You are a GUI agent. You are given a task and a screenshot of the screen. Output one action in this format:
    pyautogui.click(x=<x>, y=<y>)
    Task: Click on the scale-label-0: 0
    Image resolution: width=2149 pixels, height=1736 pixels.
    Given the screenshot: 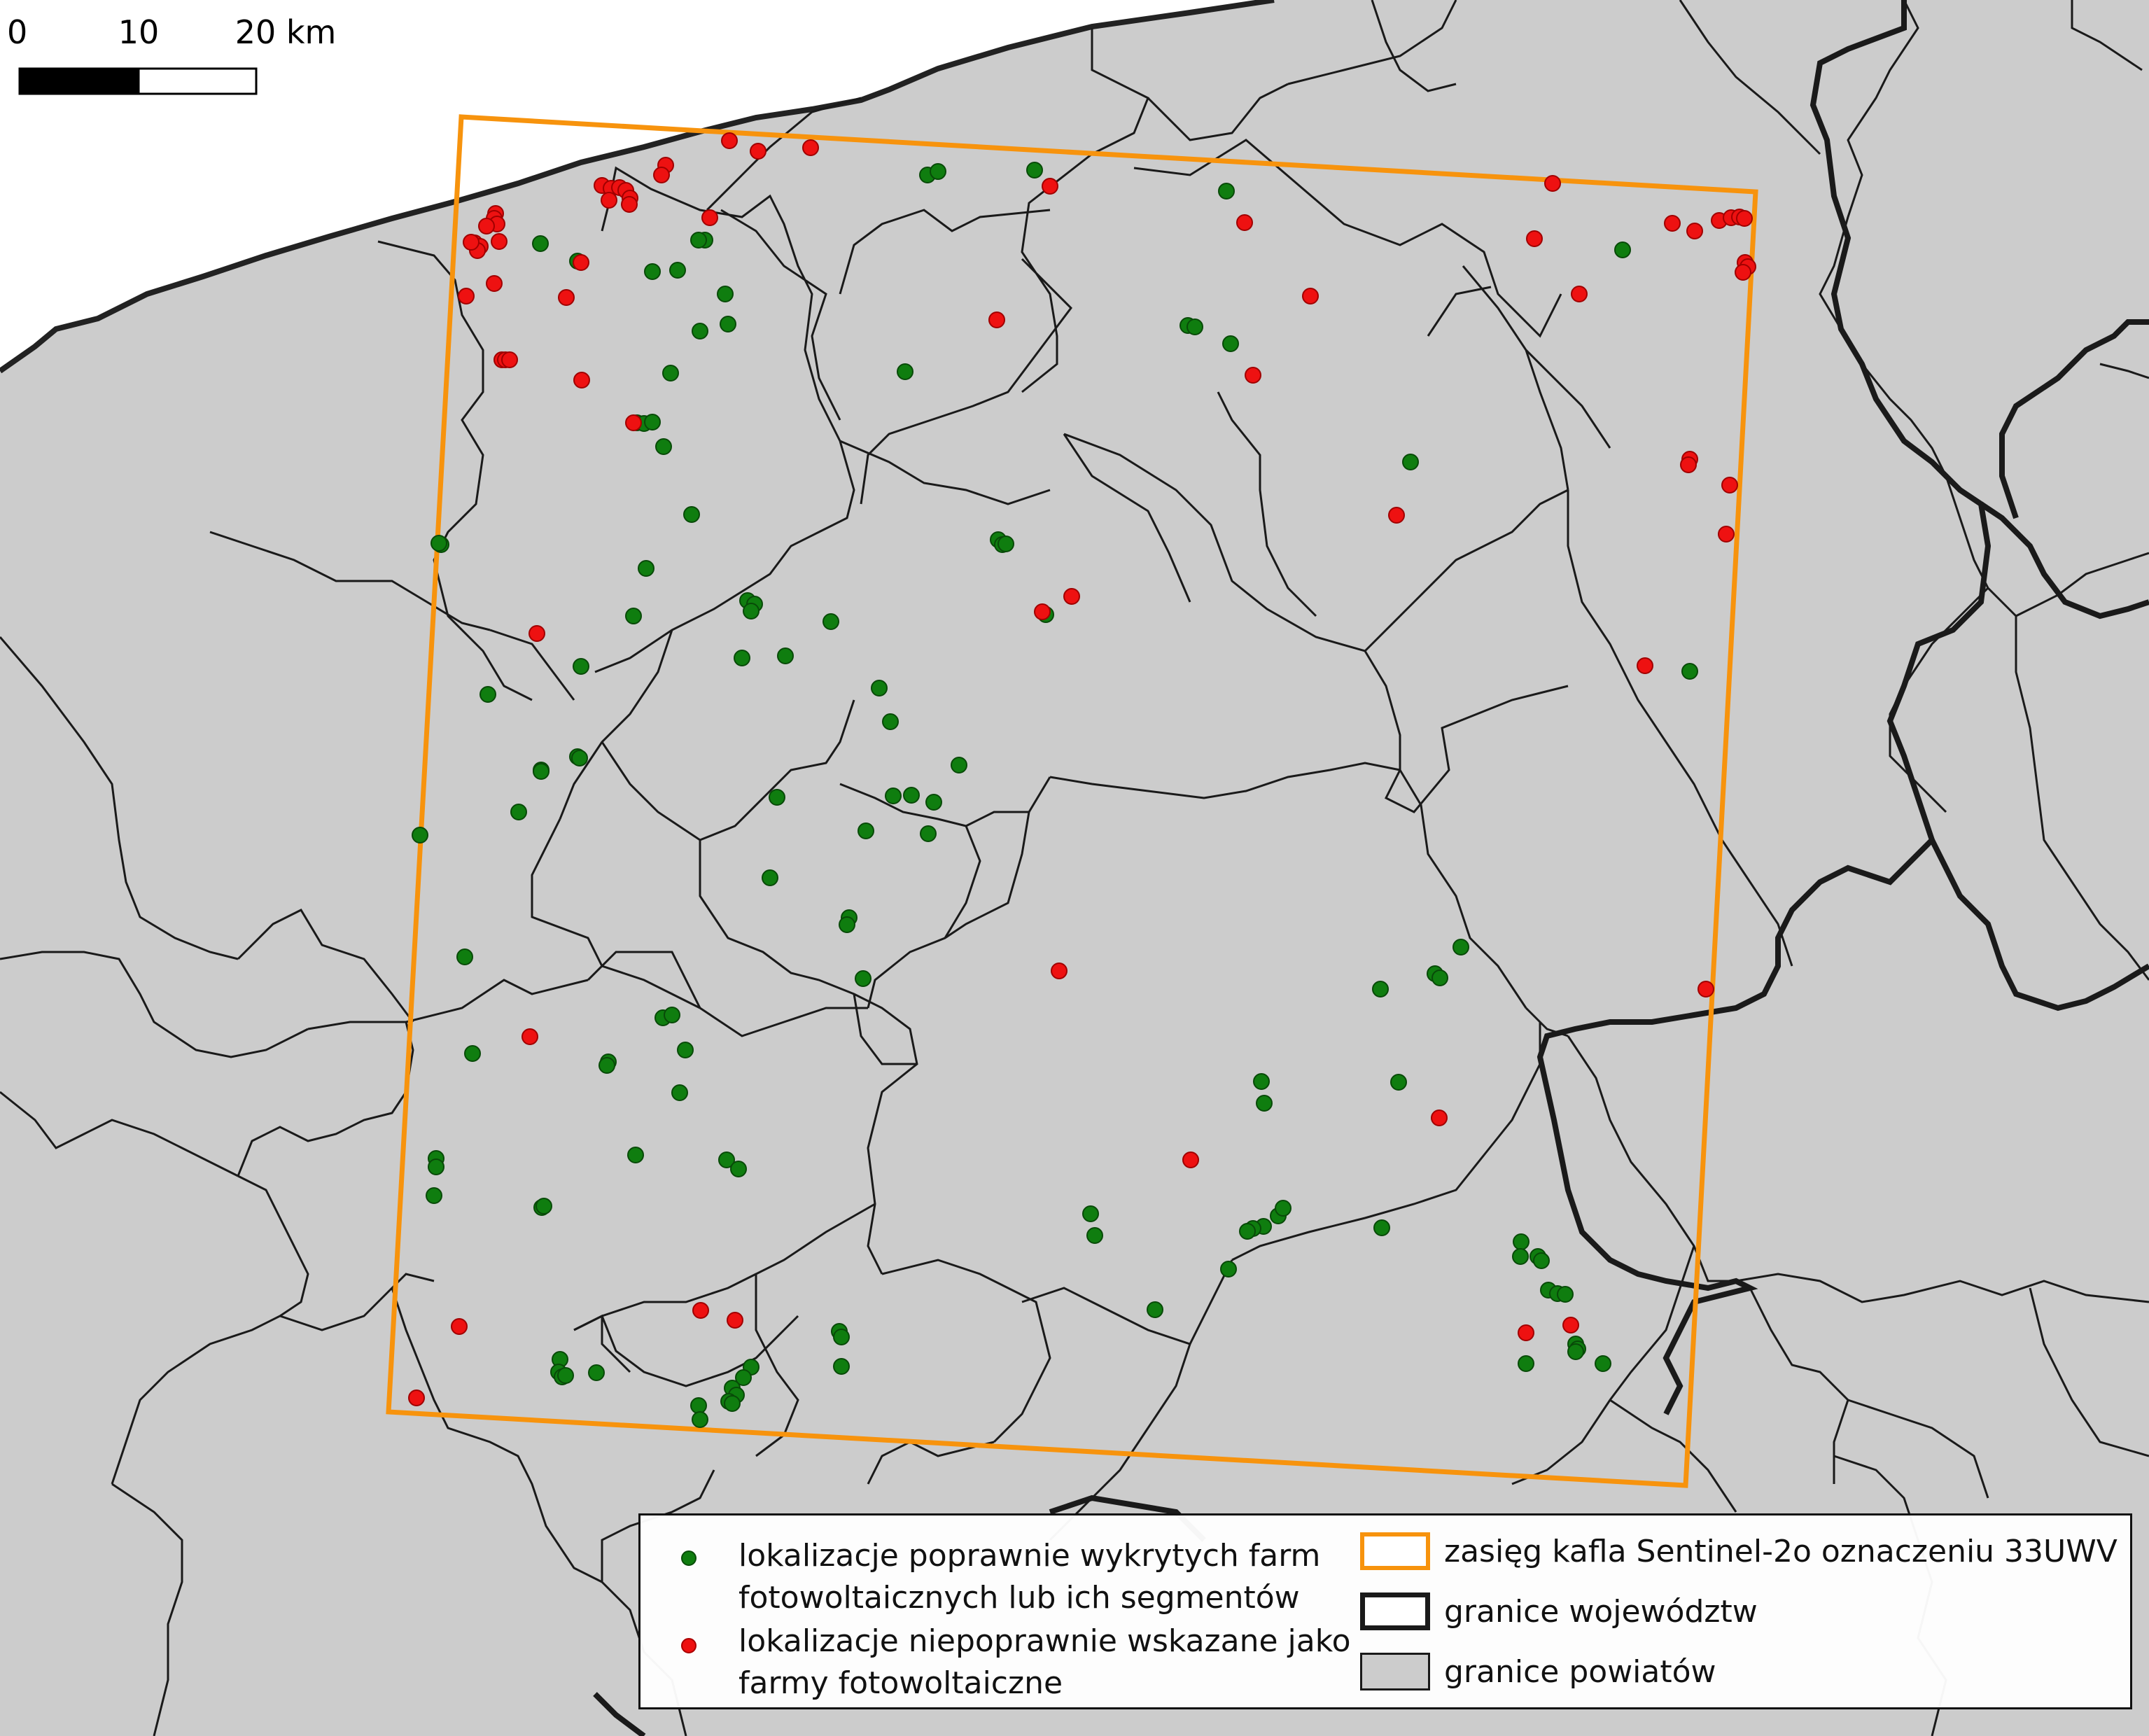 What is the action you would take?
    pyautogui.click(x=17, y=32)
    